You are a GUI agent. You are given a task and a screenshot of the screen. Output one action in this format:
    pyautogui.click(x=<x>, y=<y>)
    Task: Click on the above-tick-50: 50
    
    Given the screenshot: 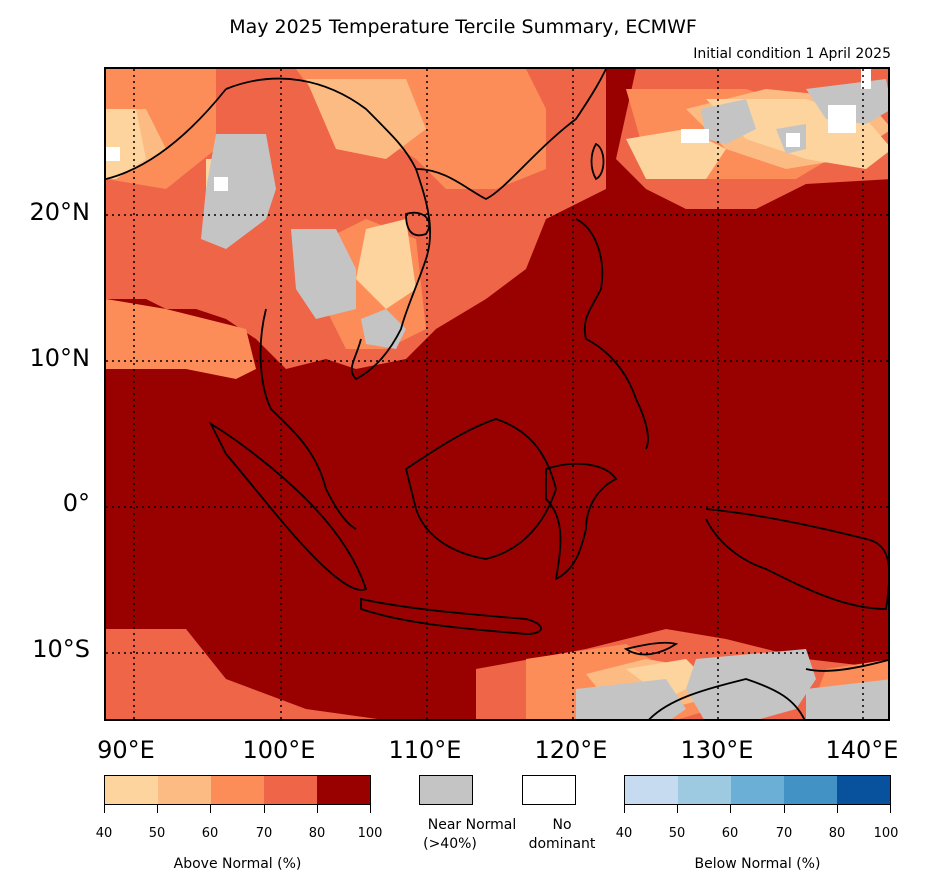 What is the action you would take?
    pyautogui.click(x=157, y=833)
    